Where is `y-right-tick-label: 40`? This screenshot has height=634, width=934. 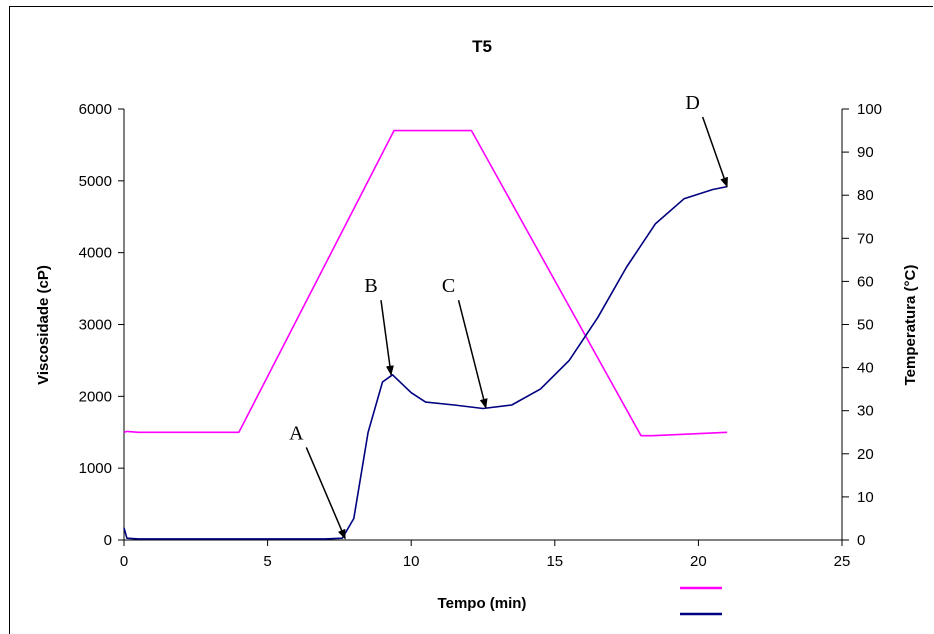 y-right-tick-label: 40 is located at coordinates (865, 368).